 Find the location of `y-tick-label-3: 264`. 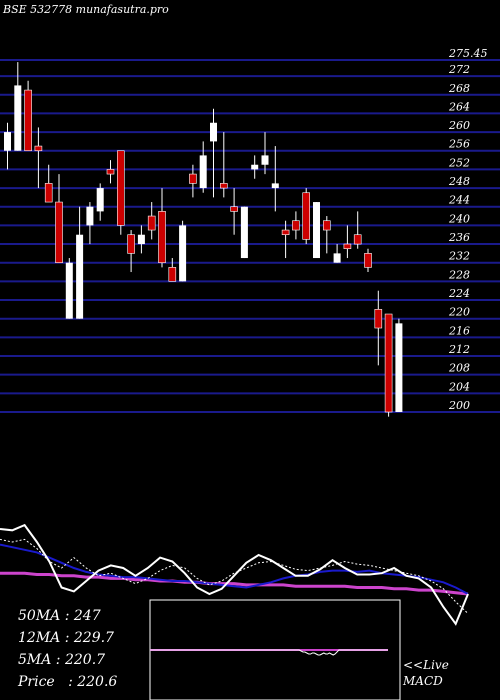

y-tick-label-3: 264 is located at coordinates (459, 106).